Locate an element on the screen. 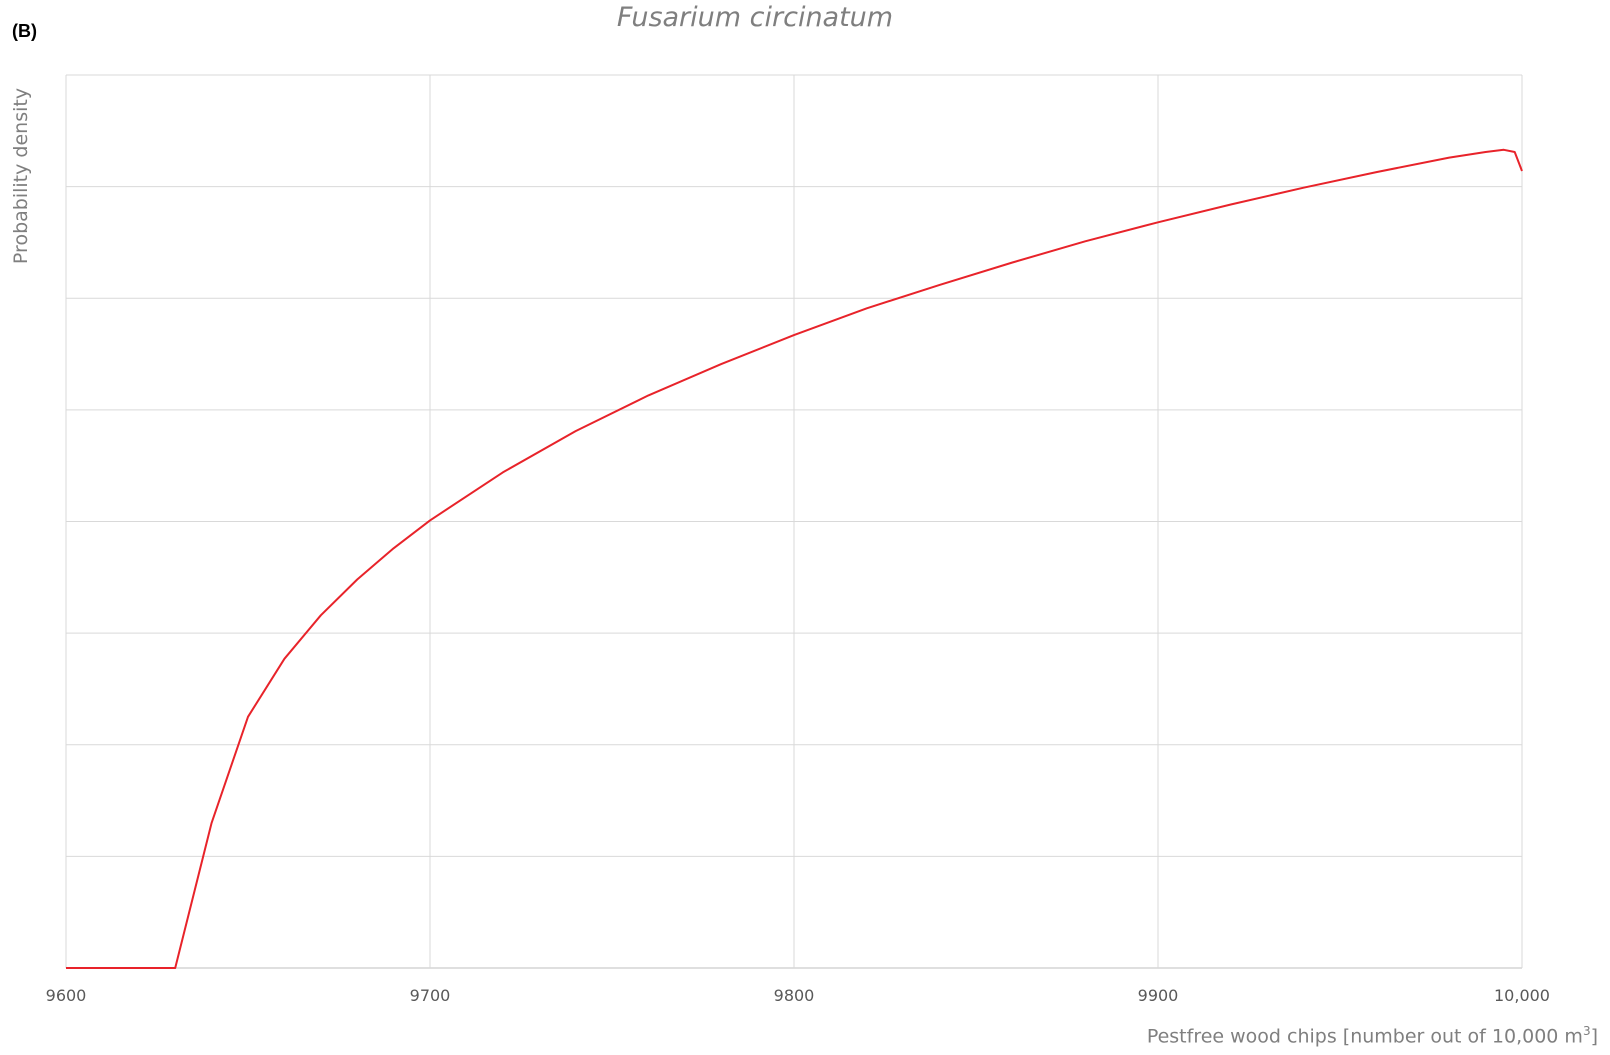 This screenshot has width=1610, height=1055. x-tick-label: 9600 is located at coordinates (66, 995).